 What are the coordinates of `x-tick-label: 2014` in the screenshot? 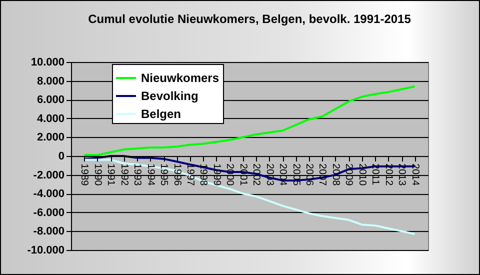 It's located at (414, 175).